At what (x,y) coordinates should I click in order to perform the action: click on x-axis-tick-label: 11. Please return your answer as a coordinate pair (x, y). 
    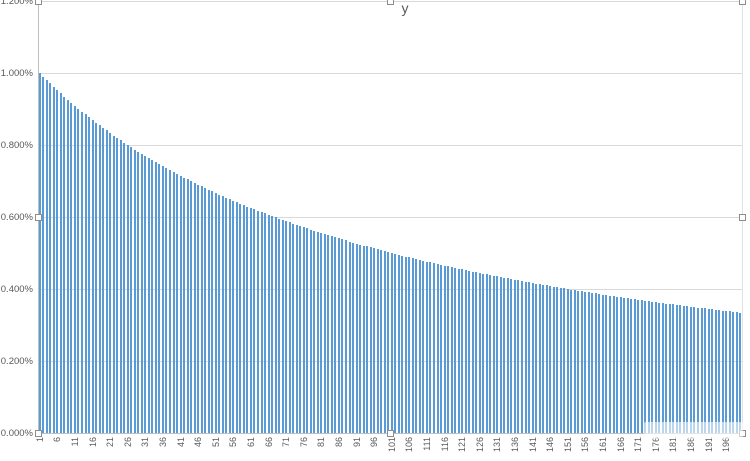
    Looking at the image, I should click on (74, 442).